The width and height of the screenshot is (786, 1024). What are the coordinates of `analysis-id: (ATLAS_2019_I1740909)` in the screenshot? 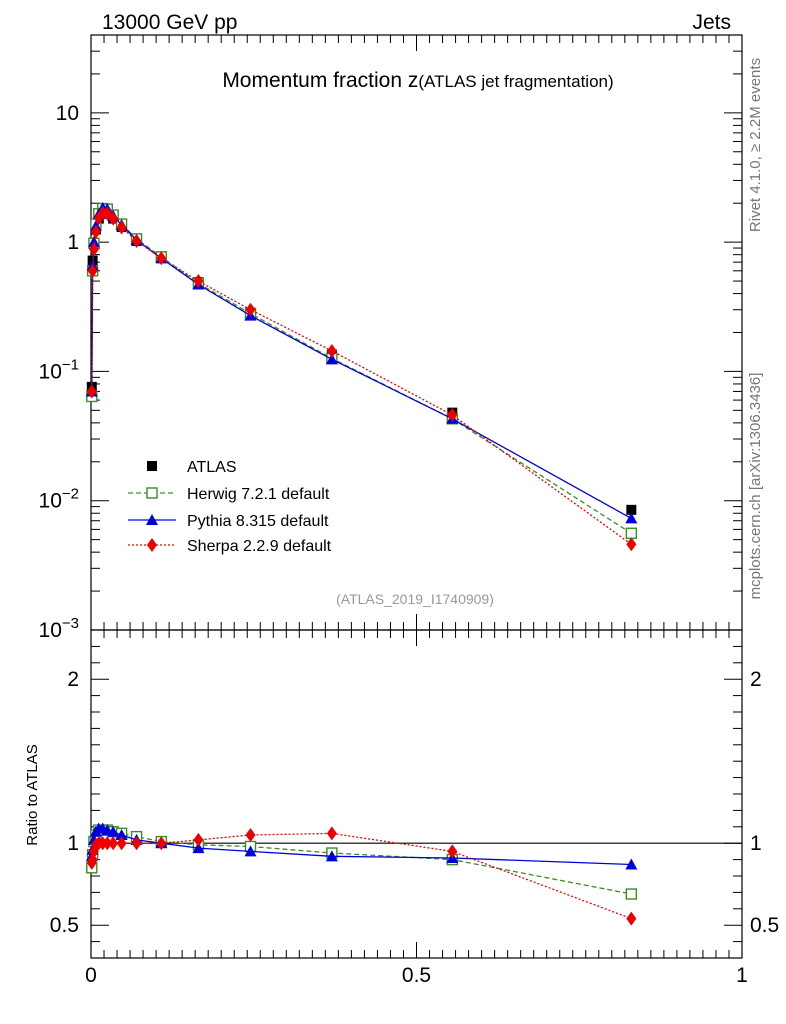 It's located at (415, 599).